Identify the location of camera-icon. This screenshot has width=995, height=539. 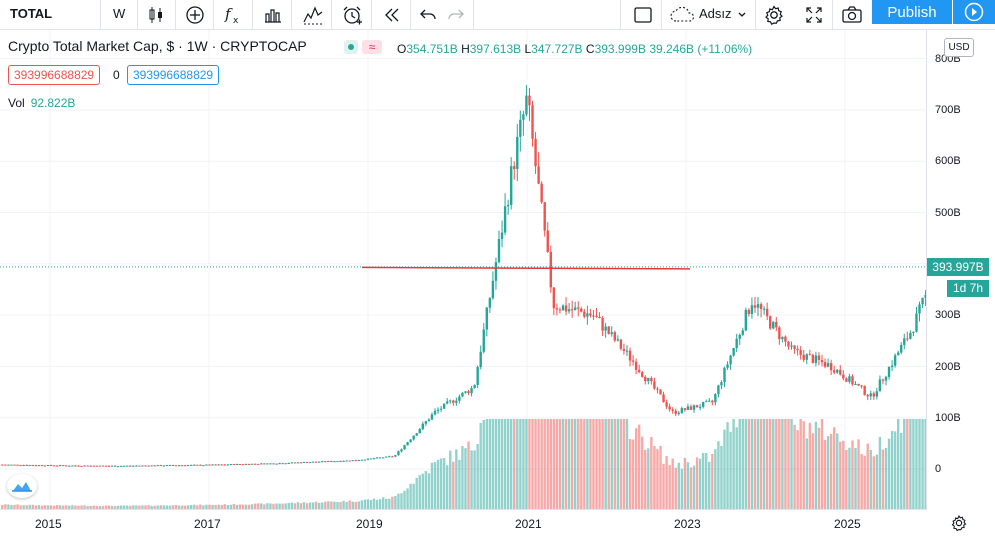
(852, 15).